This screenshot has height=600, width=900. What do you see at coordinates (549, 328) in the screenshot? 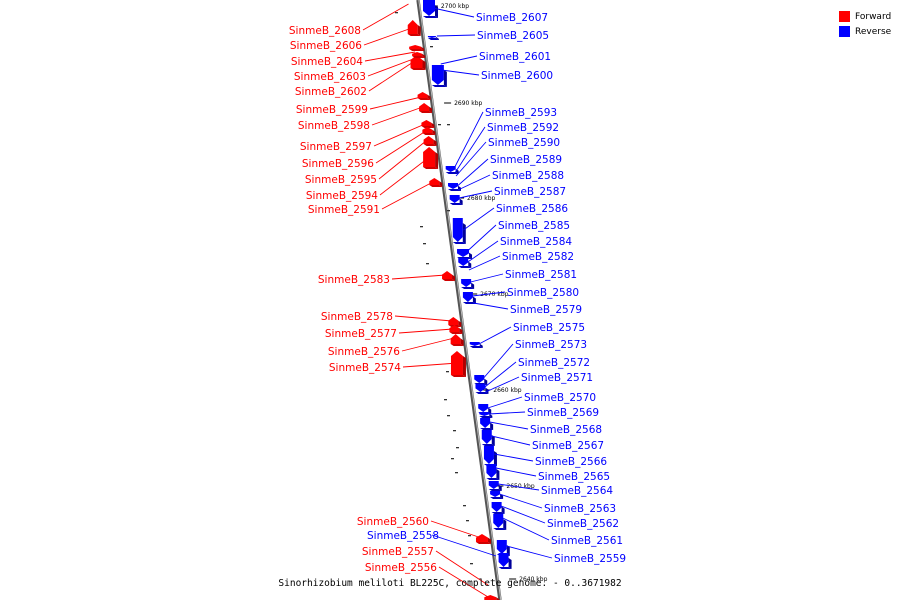
I see `reverse-gene-label: SinmeB_2575` at bounding box center [549, 328].